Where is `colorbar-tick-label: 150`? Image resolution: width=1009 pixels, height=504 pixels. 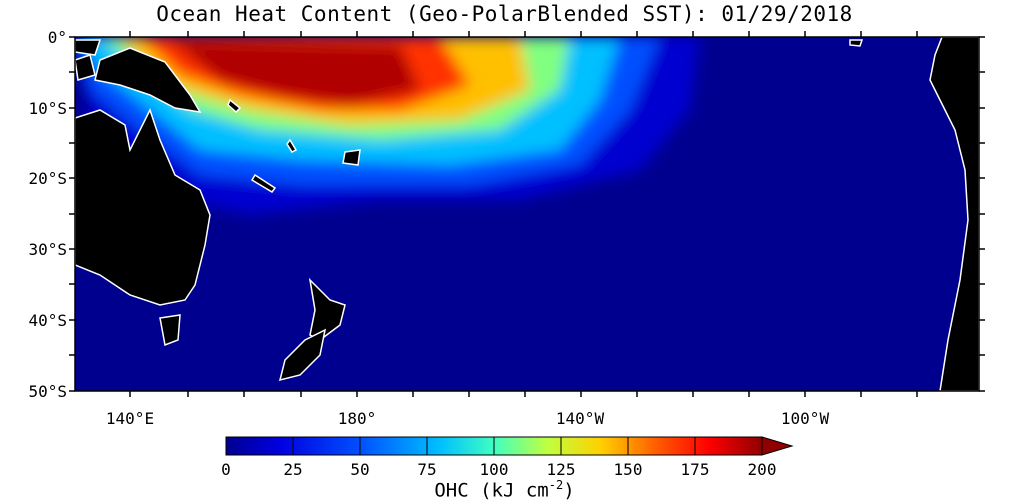 colorbar-tick-label: 150 is located at coordinates (628, 469).